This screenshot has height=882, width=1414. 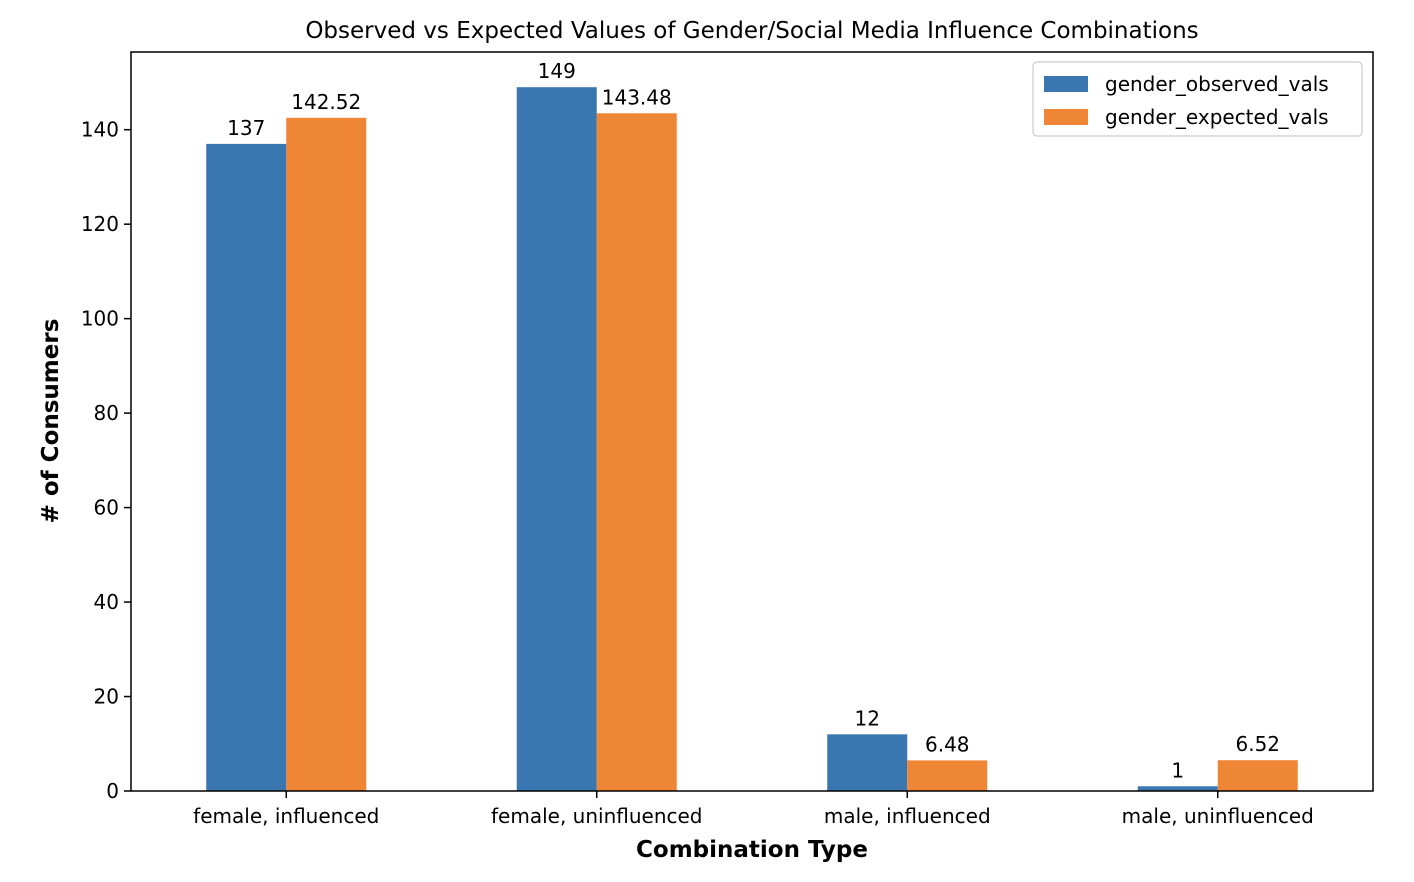 What do you see at coordinates (1217, 117) in the screenshot?
I see `legend-label-gender_expected_vals: gender_expected_vals` at bounding box center [1217, 117].